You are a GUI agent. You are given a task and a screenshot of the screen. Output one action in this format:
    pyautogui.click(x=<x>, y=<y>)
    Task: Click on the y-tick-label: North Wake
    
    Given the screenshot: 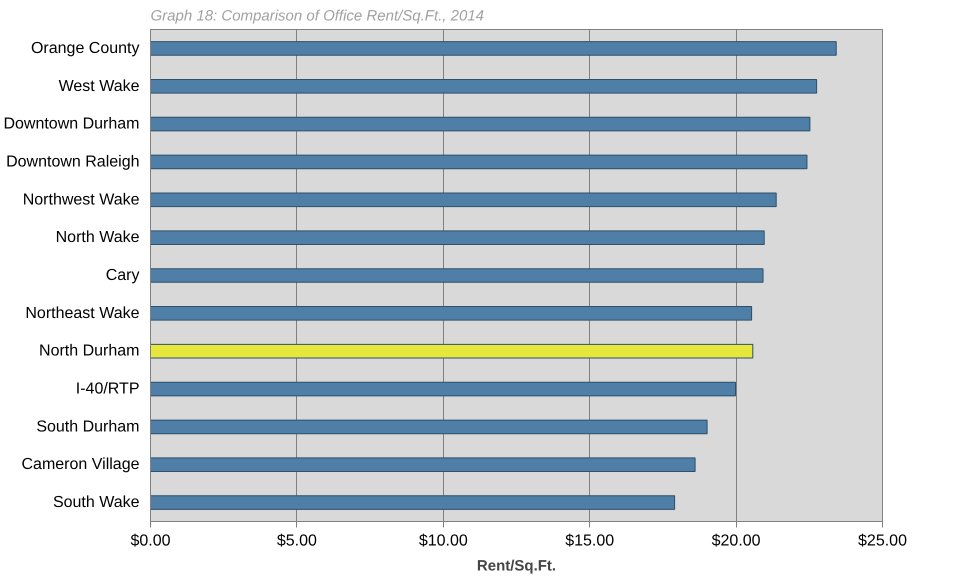 What is the action you would take?
    pyautogui.click(x=98, y=237)
    